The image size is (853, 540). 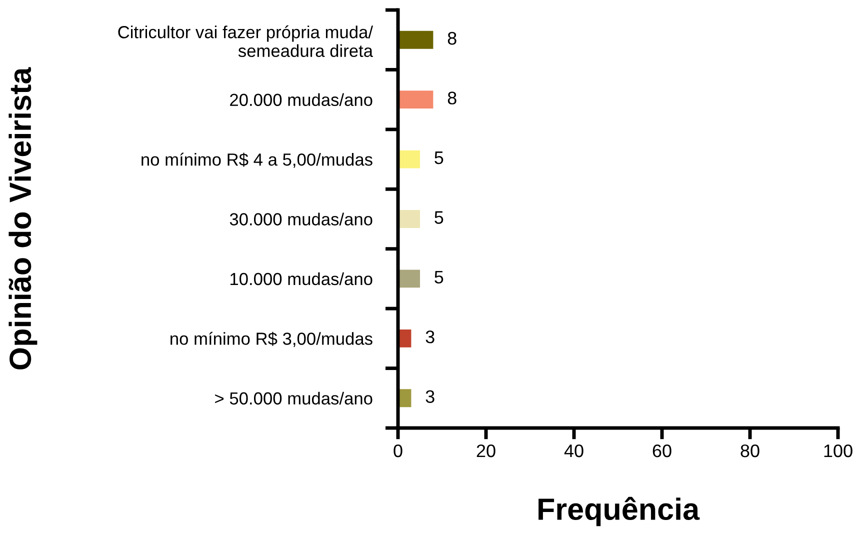 What do you see at coordinates (301, 279) in the screenshot?
I see `y-tick-label: 10.000 mudas/ano` at bounding box center [301, 279].